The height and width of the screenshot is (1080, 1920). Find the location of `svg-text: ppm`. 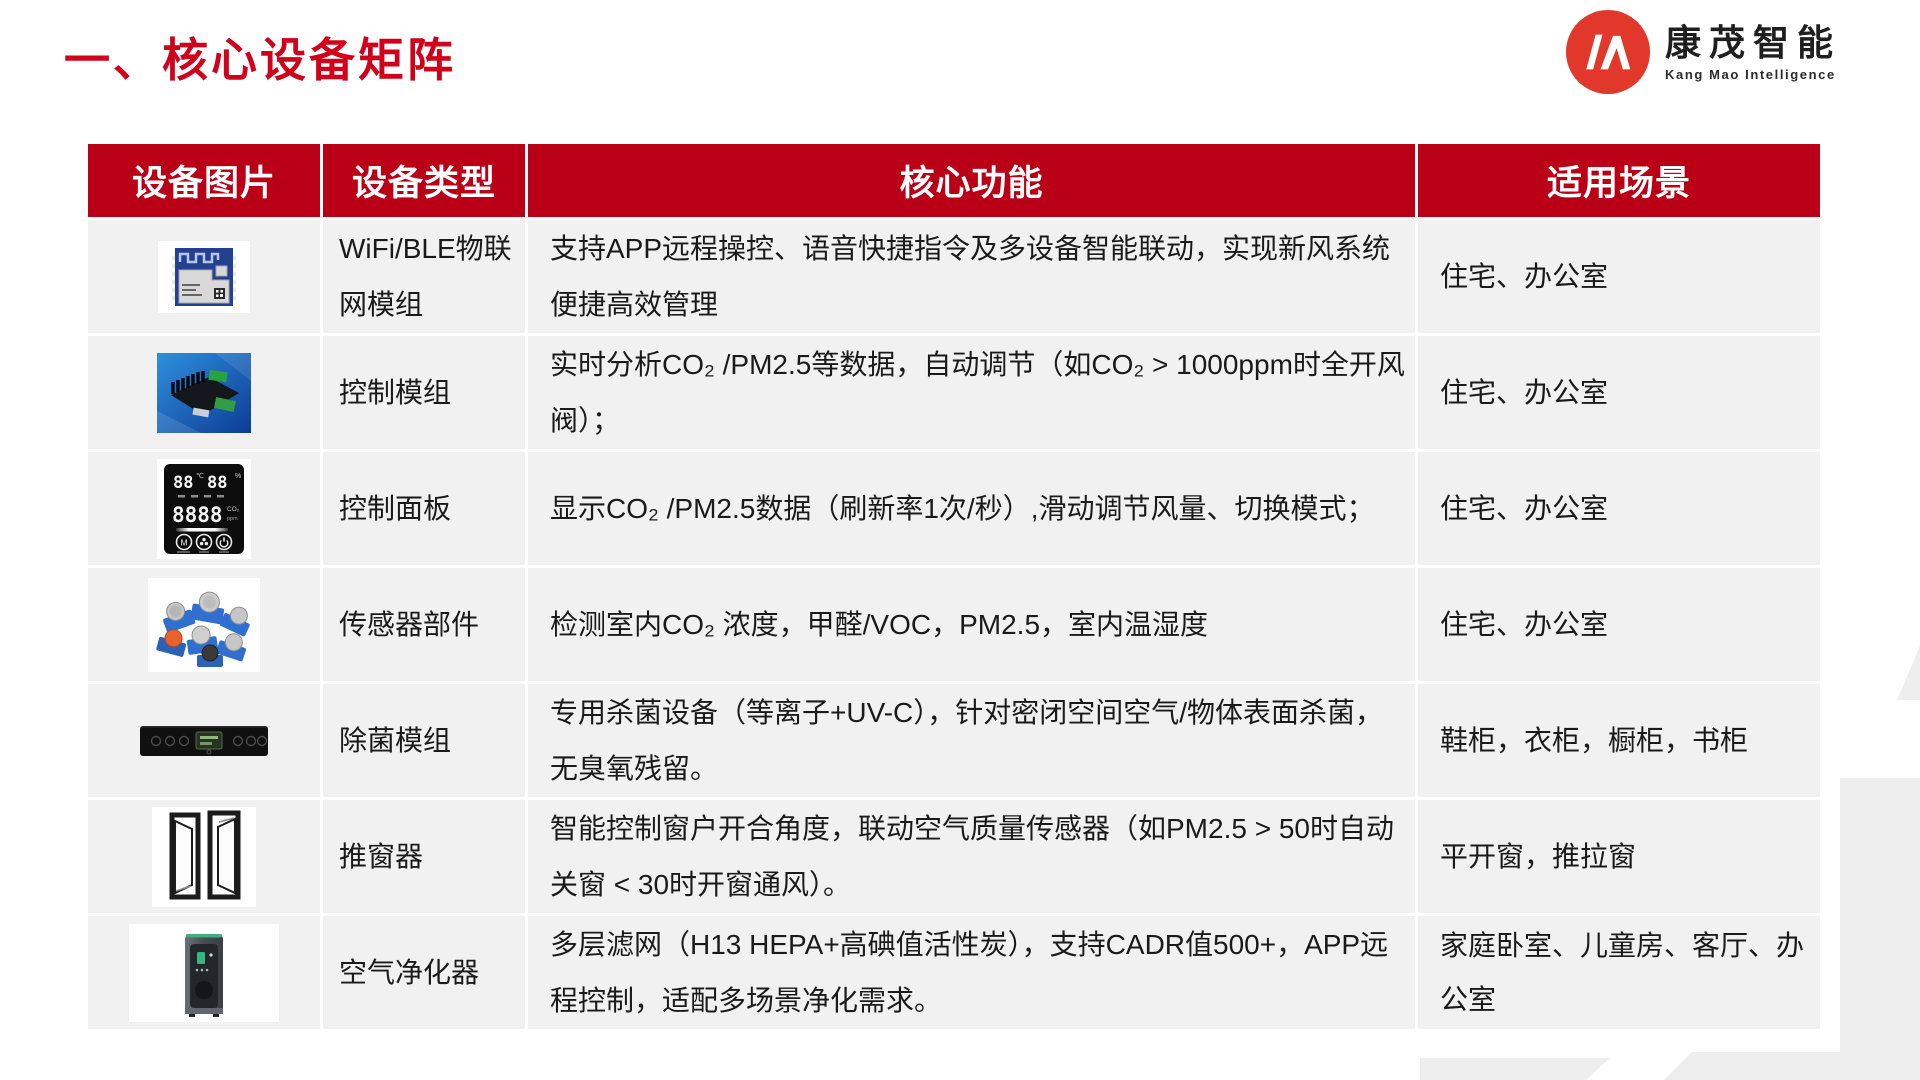

svg-text: ppm is located at coordinates (232, 519).